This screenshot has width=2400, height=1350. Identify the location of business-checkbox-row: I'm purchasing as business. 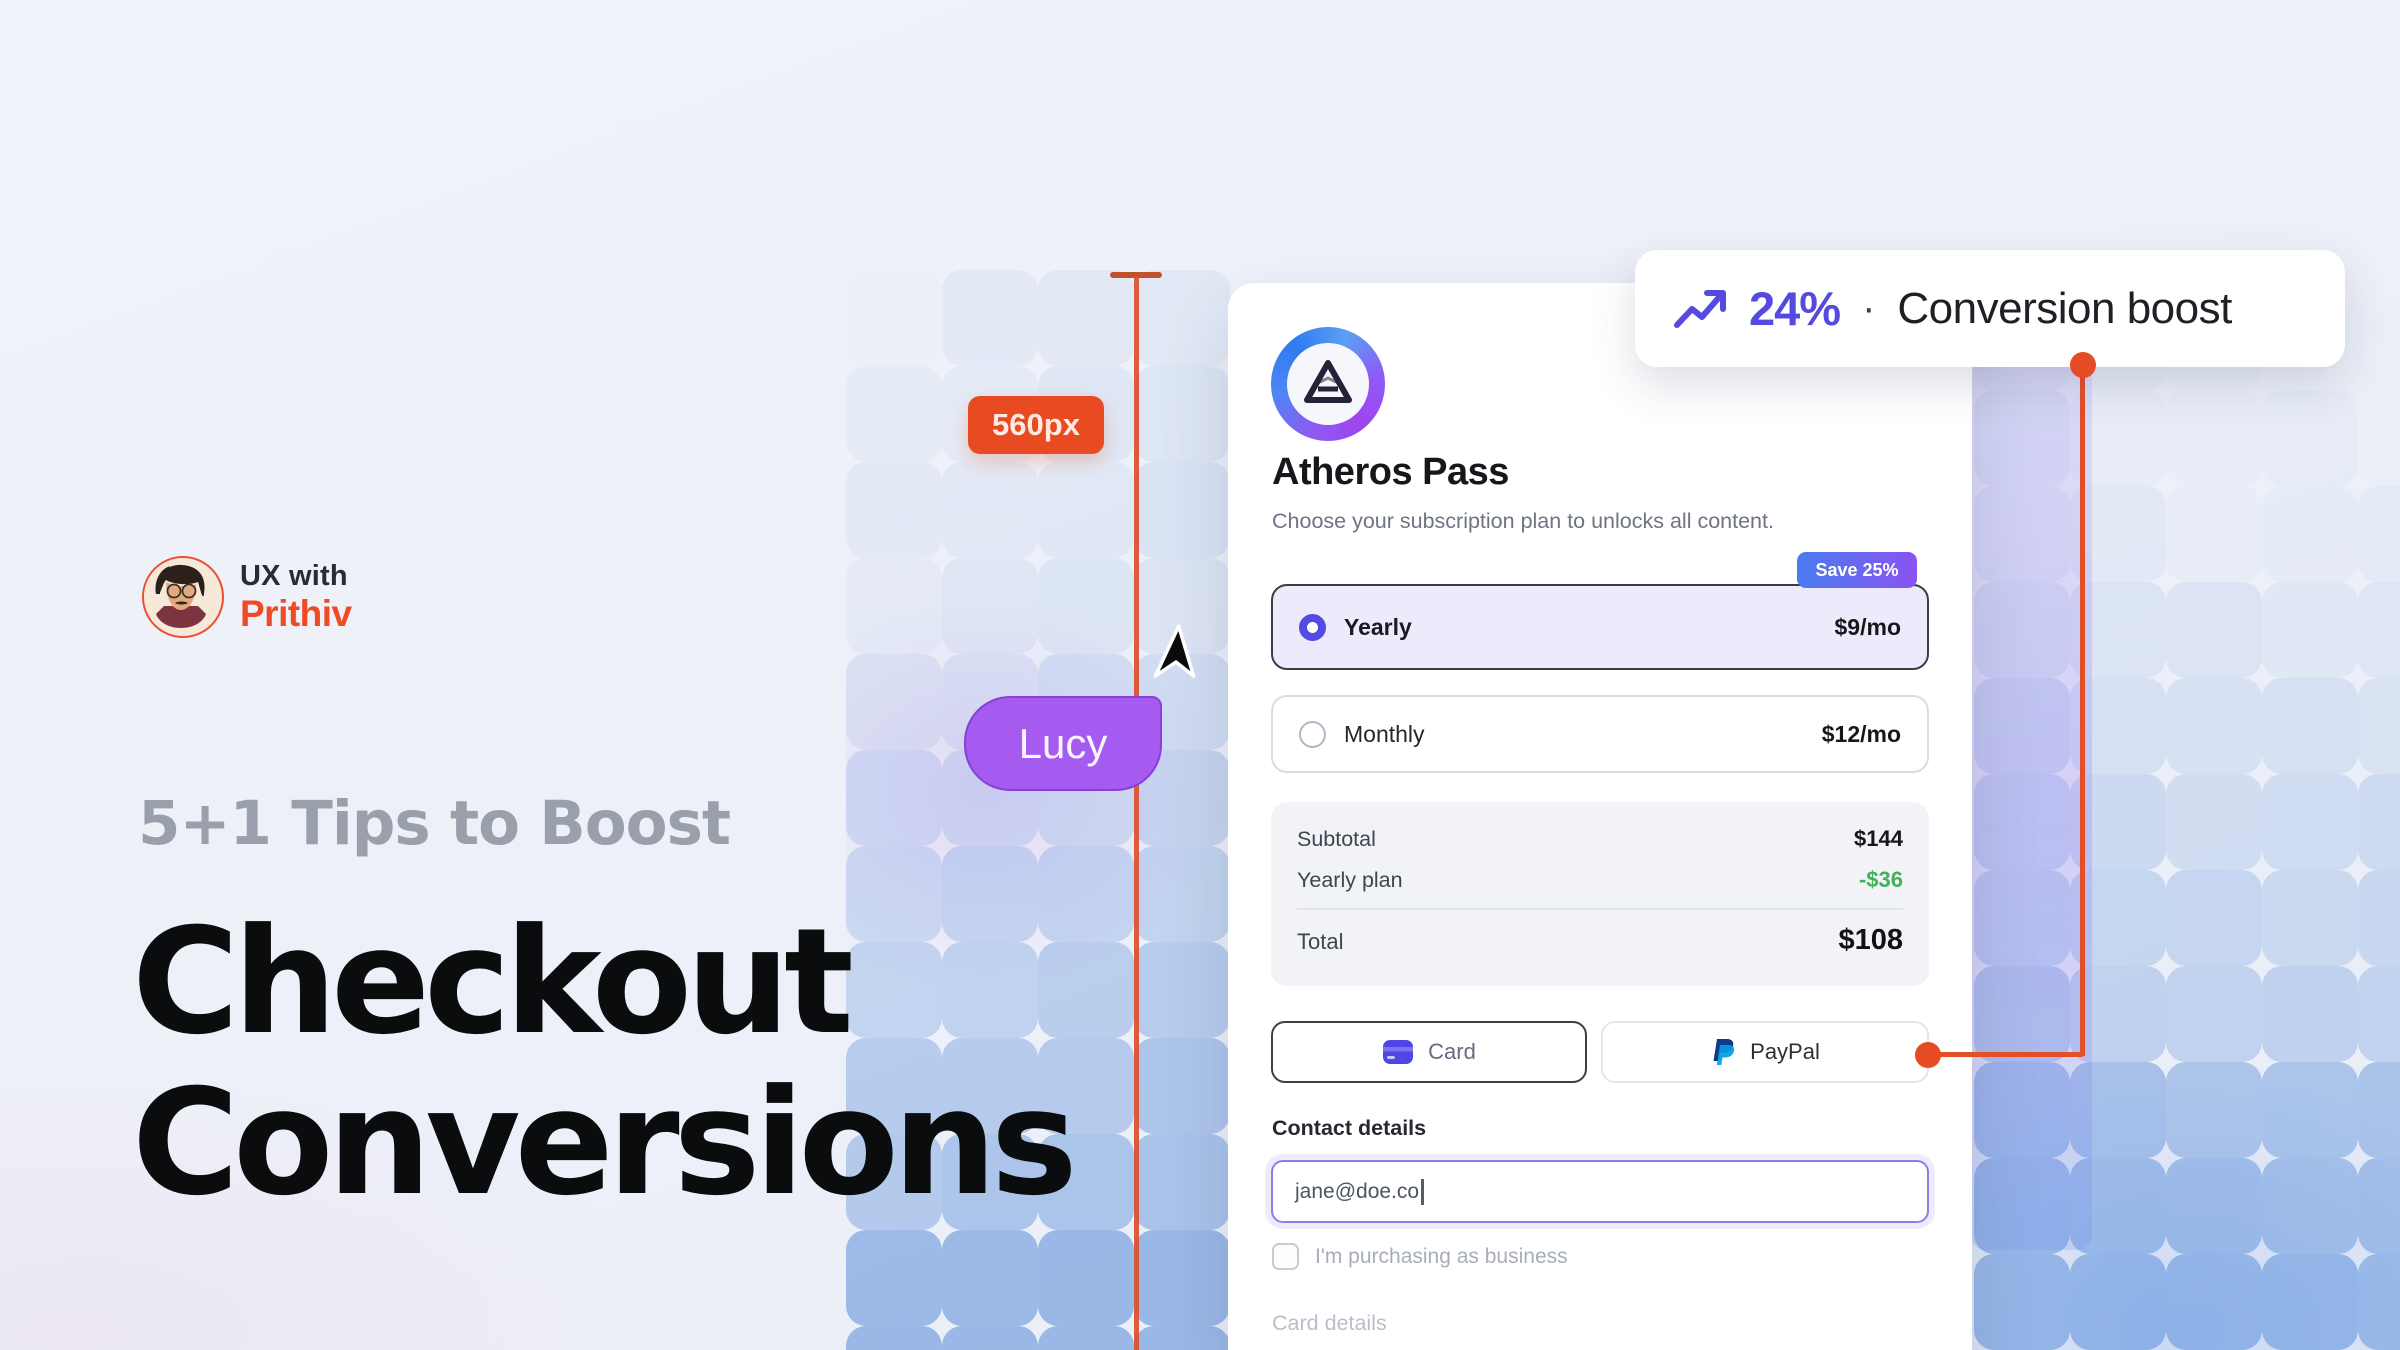
(1420, 1256).